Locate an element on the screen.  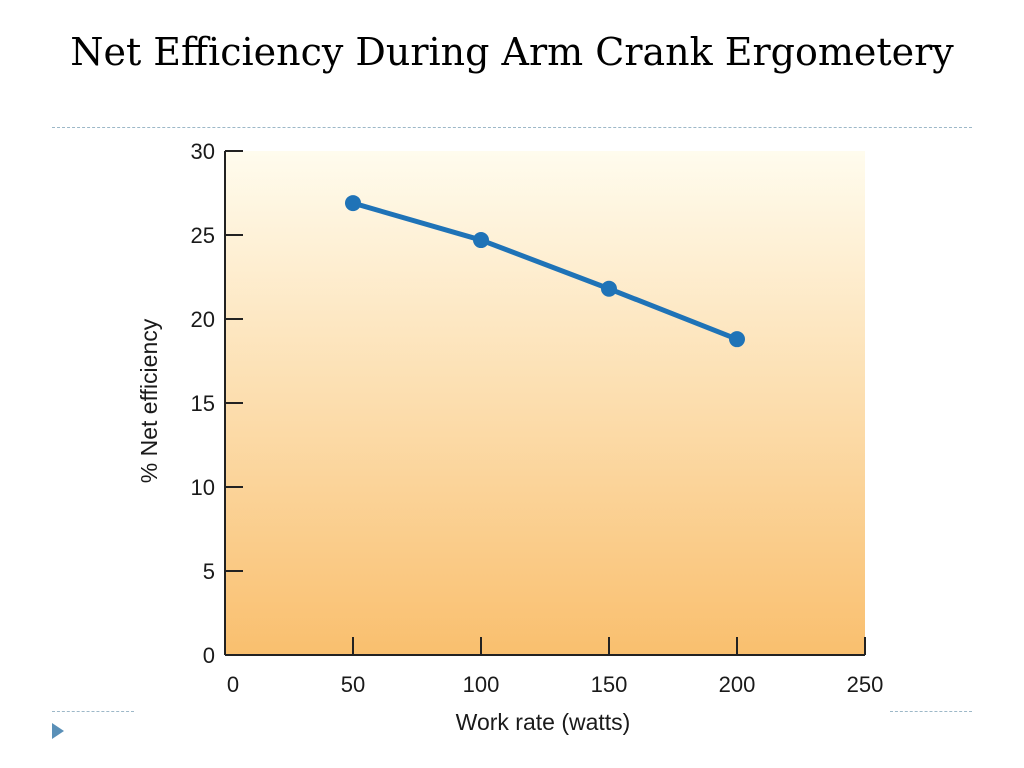
bottom-right-divider is located at coordinates (931, 711).